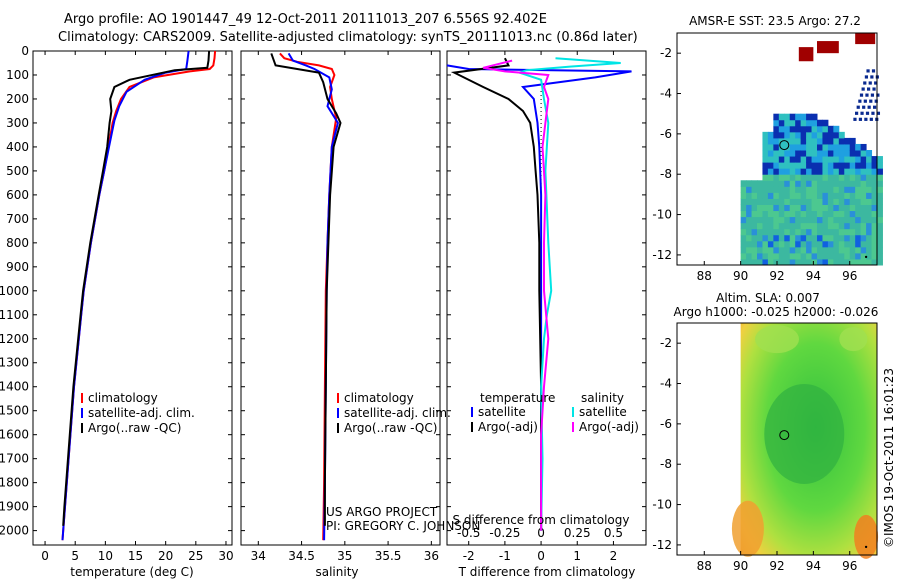 Image resolution: width=900 pixels, height=580 pixels. Describe the element at coordinates (379, 398) in the screenshot. I see `legend-label: climatology` at that location.